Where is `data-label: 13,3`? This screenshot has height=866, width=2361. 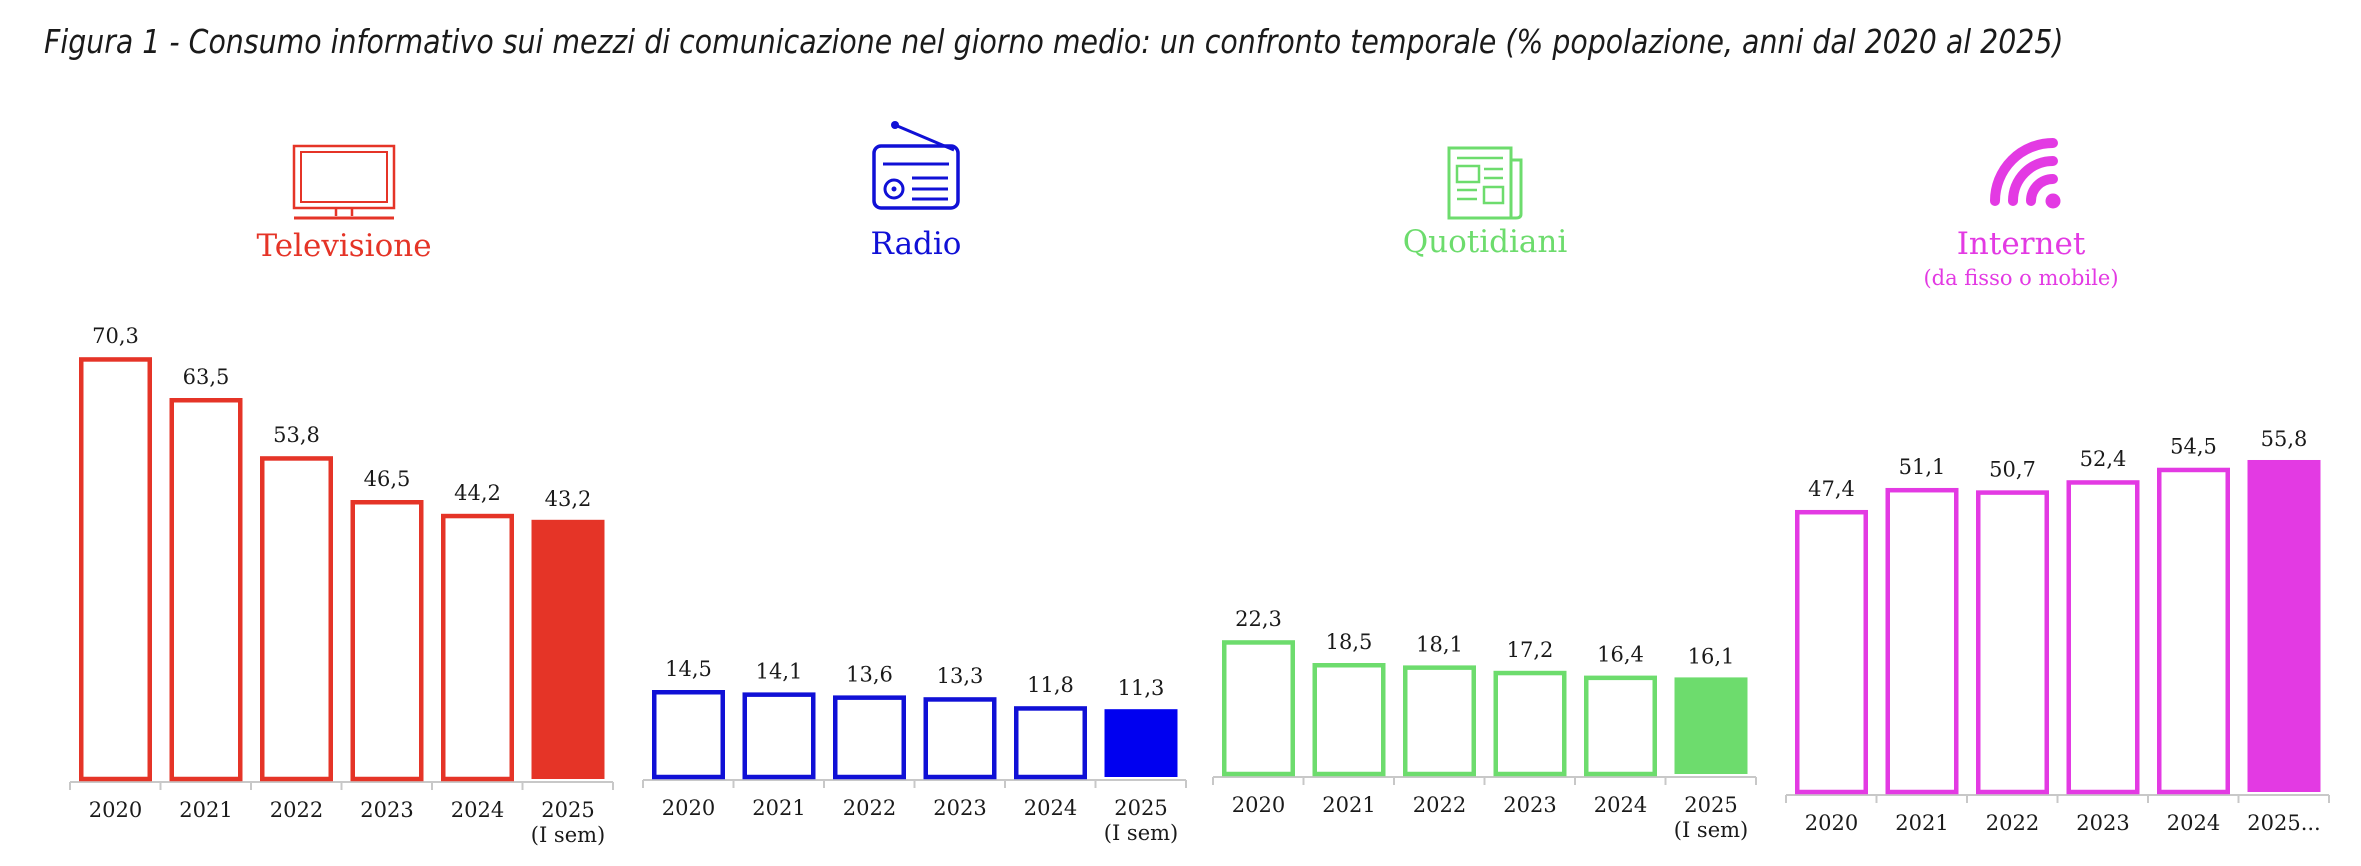
data-label: 13,3 is located at coordinates (960, 676).